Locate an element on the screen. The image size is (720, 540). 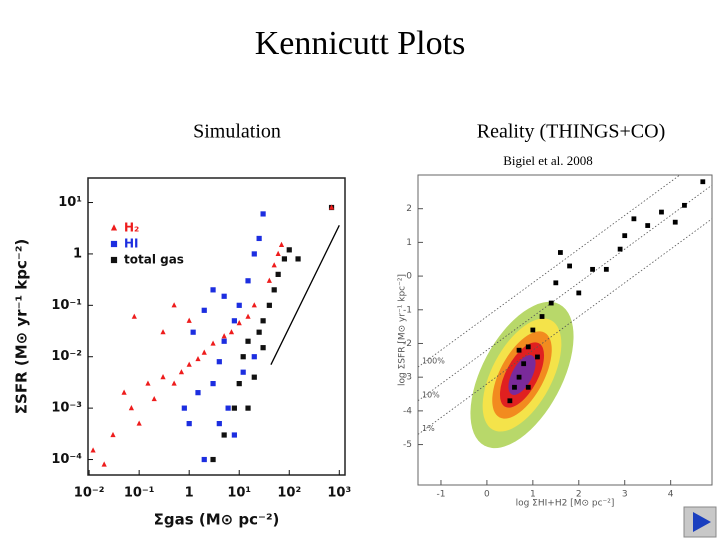
density-cloud is located at coordinates (522, 375).